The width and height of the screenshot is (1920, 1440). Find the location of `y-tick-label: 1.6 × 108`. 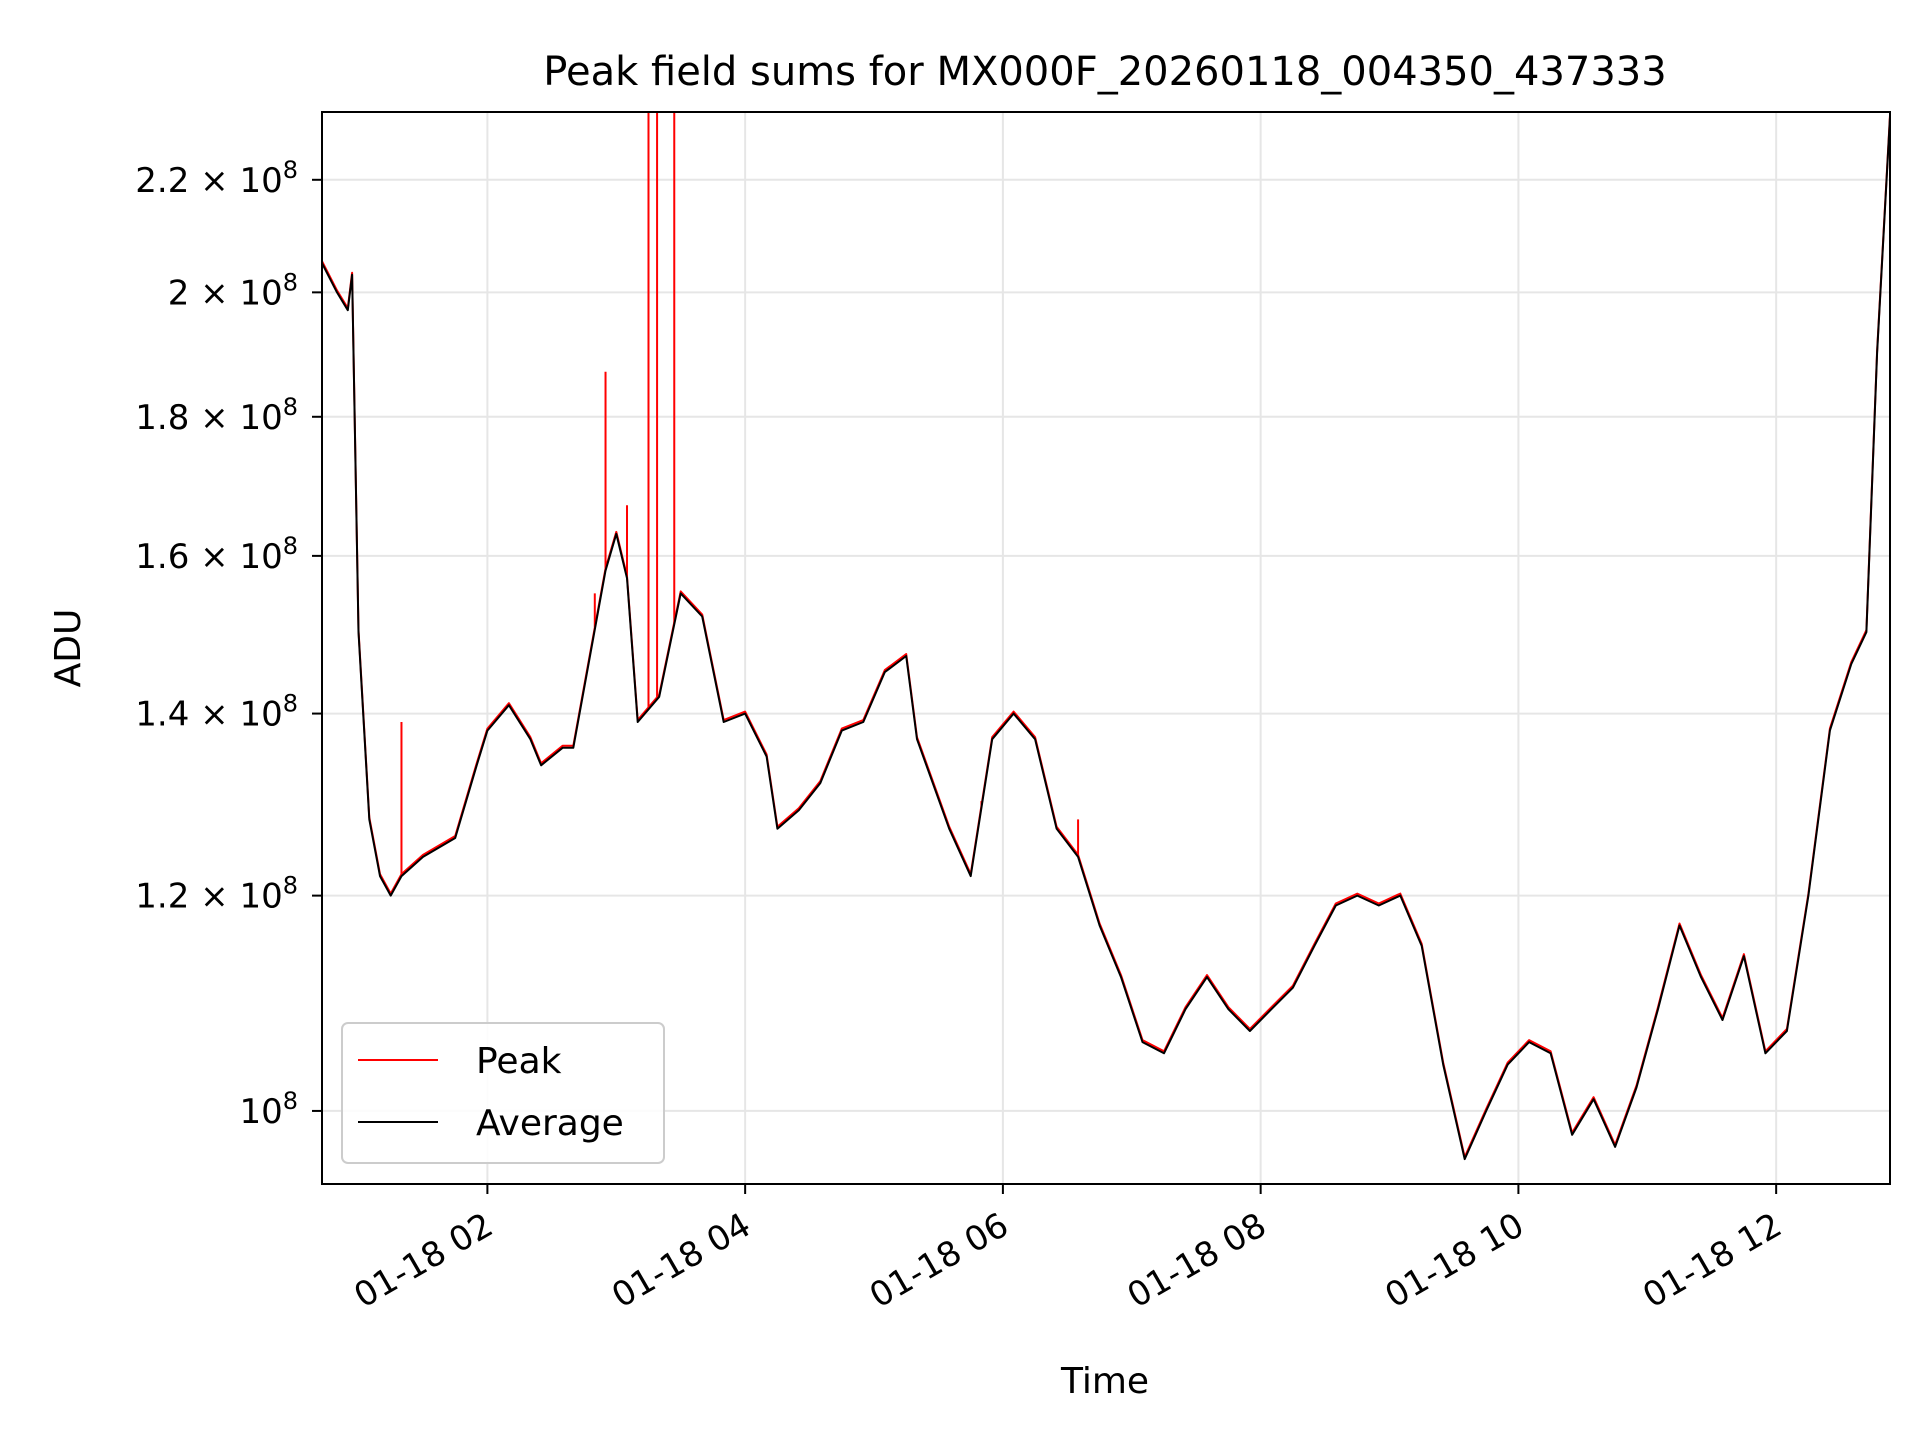

y-tick-label: 1.6 × 108 is located at coordinates (216, 554).